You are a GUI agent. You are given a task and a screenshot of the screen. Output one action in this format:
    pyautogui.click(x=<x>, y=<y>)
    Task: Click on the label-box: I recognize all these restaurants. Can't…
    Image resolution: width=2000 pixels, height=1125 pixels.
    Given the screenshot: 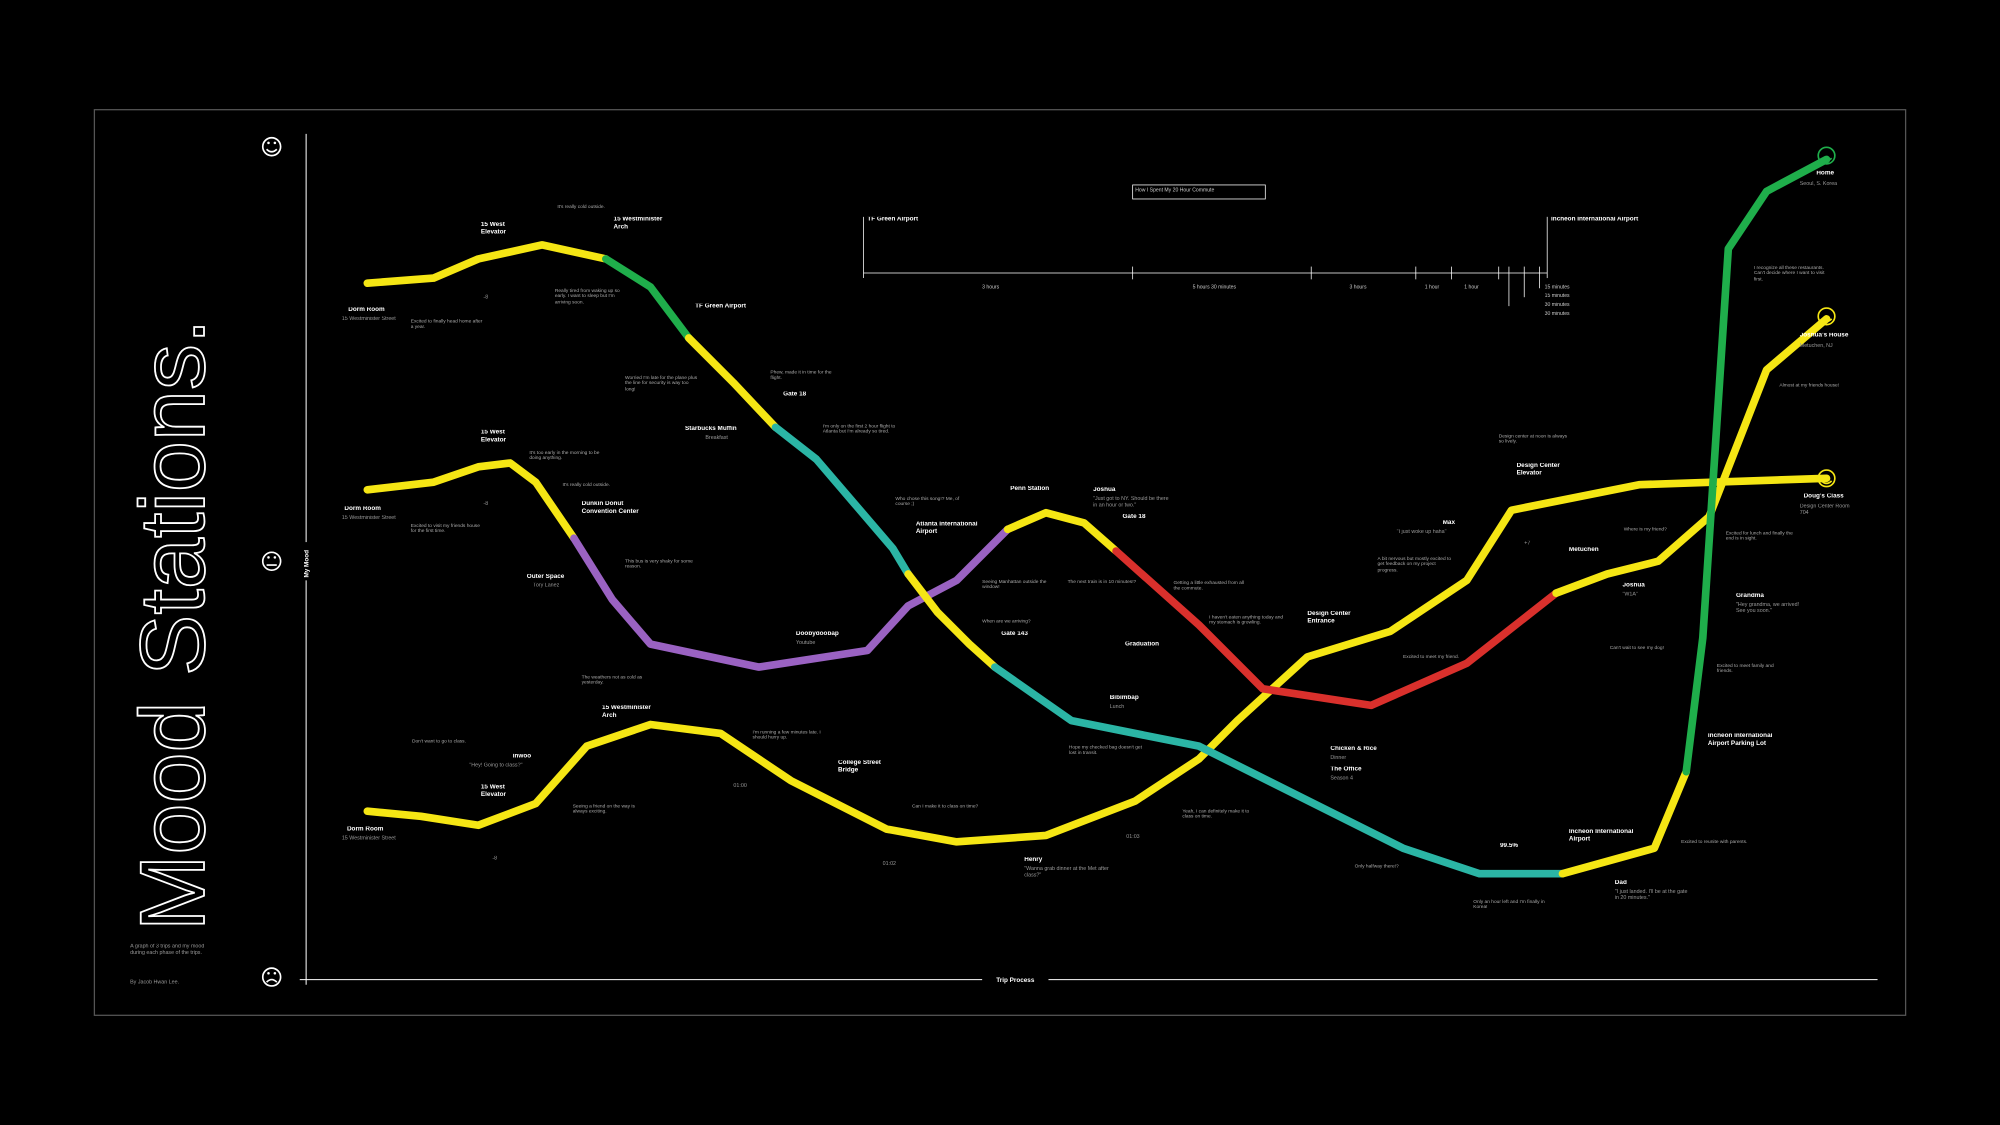 What is the action you would take?
    pyautogui.click(x=1789, y=273)
    